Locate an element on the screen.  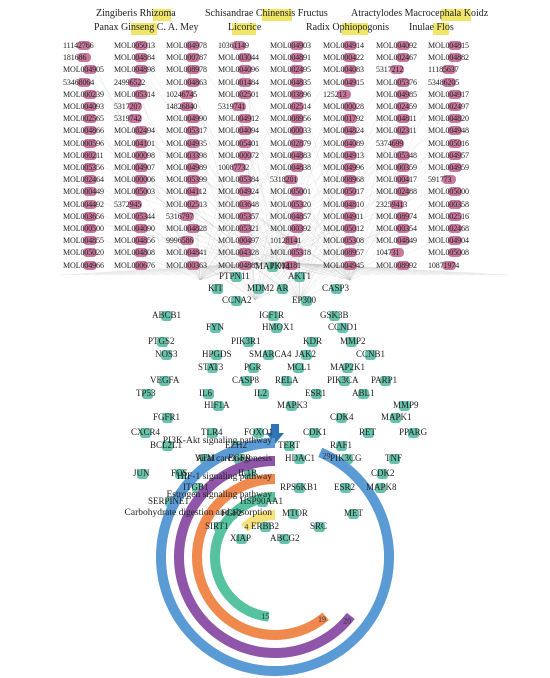
compound-node: 24996522 is located at coordinates (130, 82).